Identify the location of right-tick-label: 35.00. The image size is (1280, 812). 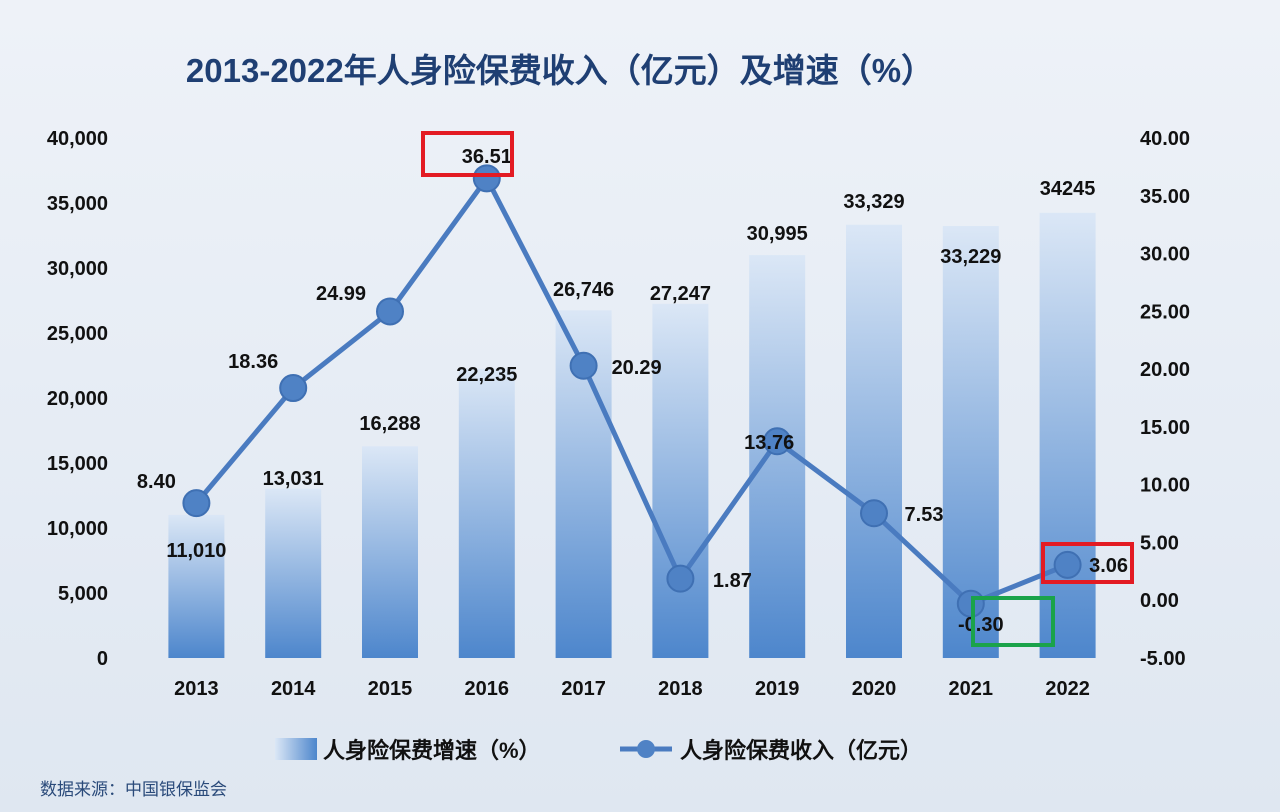
(1165, 197).